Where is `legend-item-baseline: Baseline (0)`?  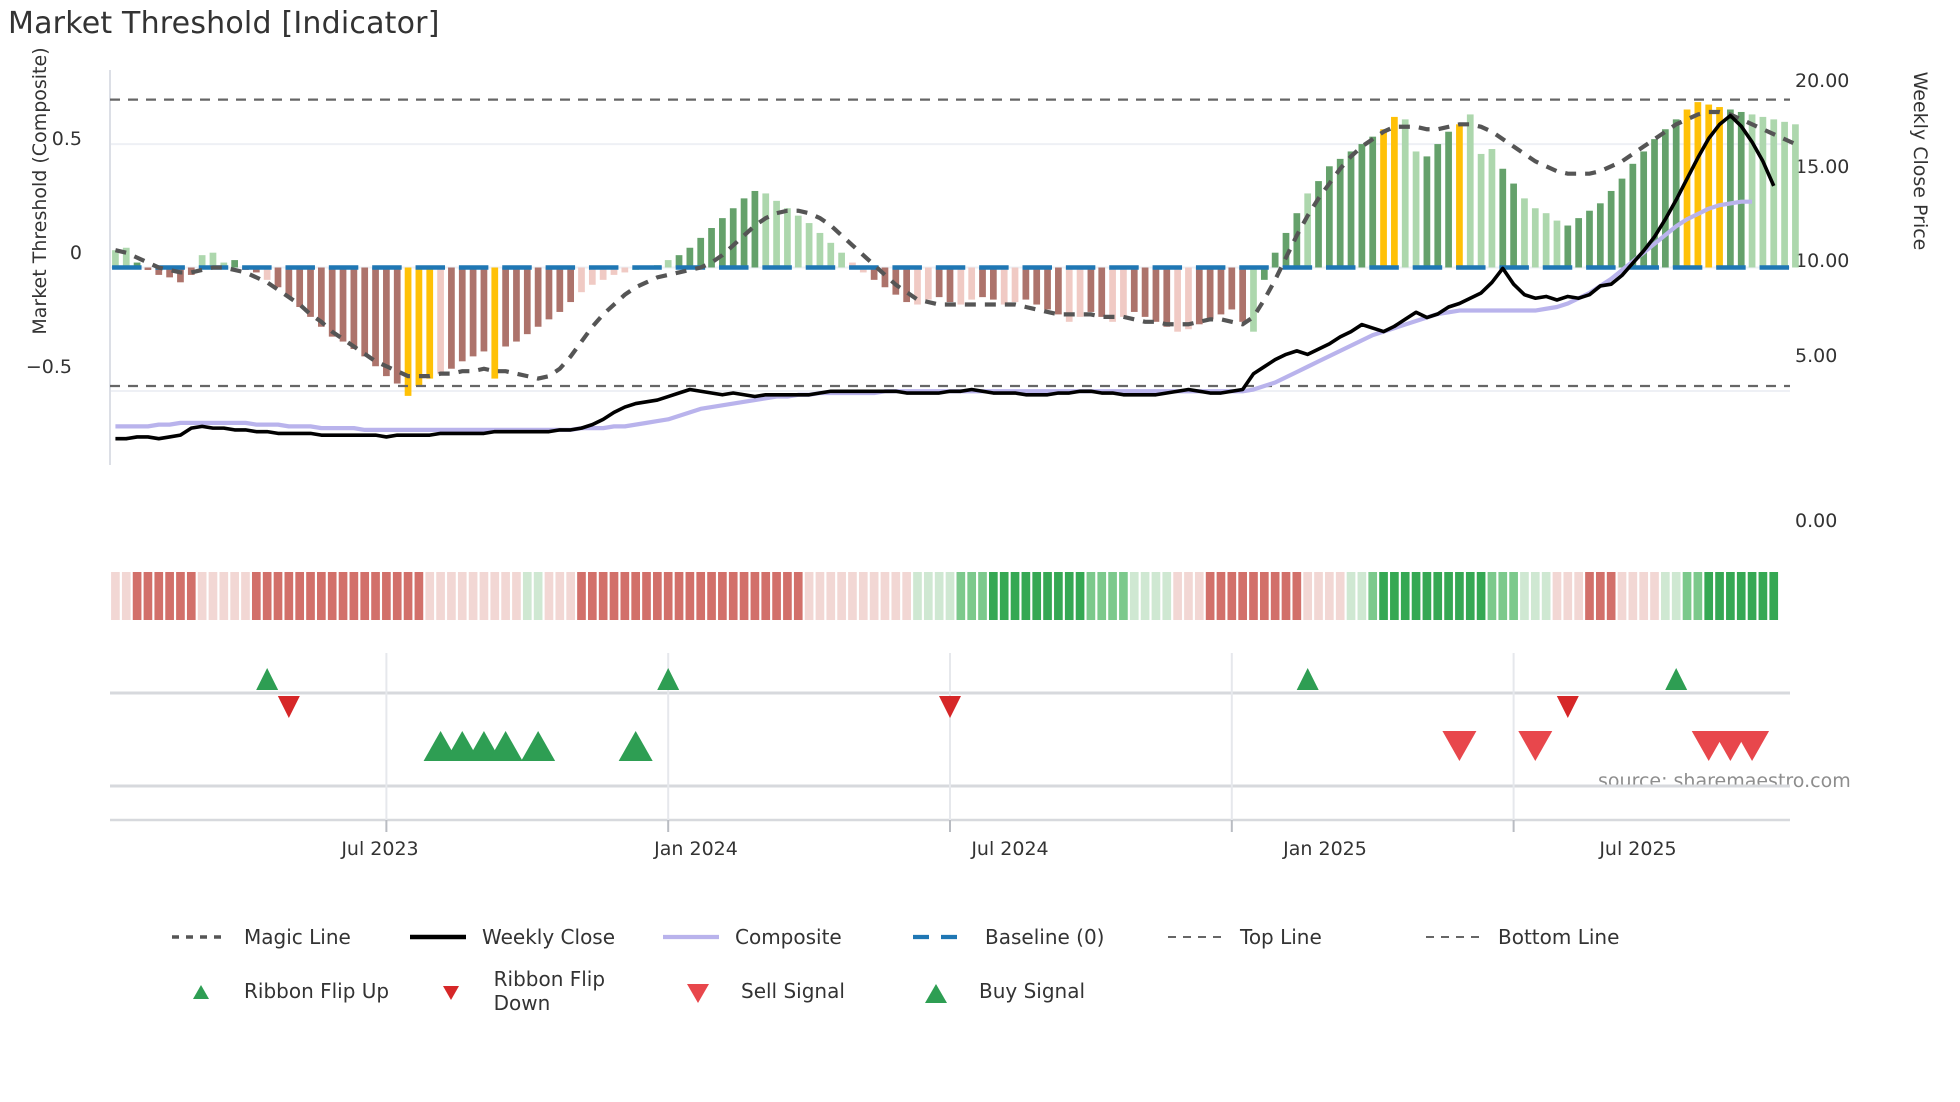 legend-item-baseline: Baseline (0) is located at coordinates (1038, 937).